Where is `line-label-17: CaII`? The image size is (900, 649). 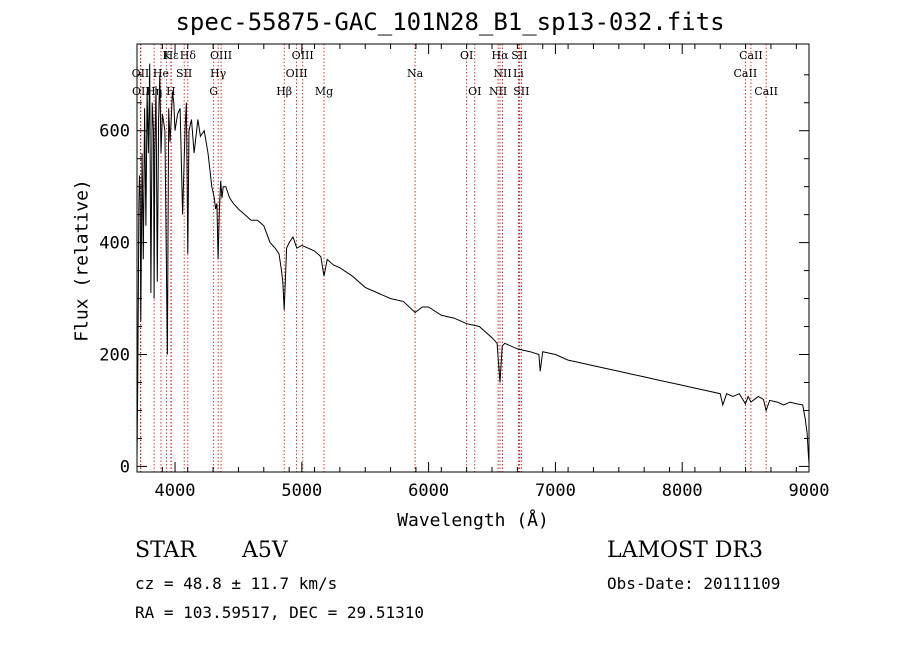 line-label-17: CaII is located at coordinates (746, 73).